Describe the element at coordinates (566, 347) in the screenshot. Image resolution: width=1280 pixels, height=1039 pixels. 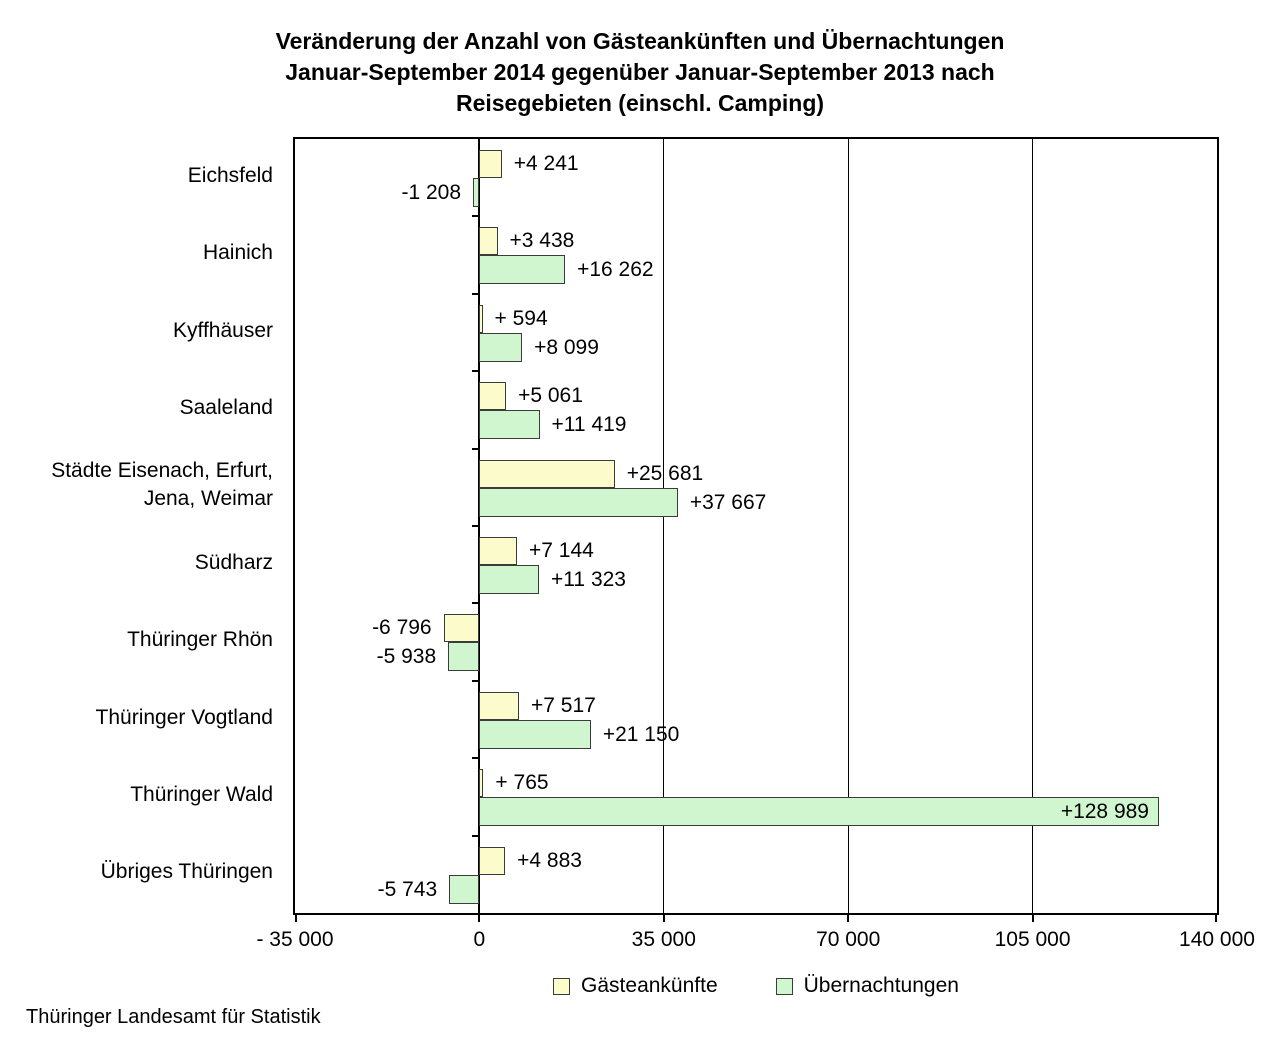
I see `bar-value-label: +8 099` at that location.